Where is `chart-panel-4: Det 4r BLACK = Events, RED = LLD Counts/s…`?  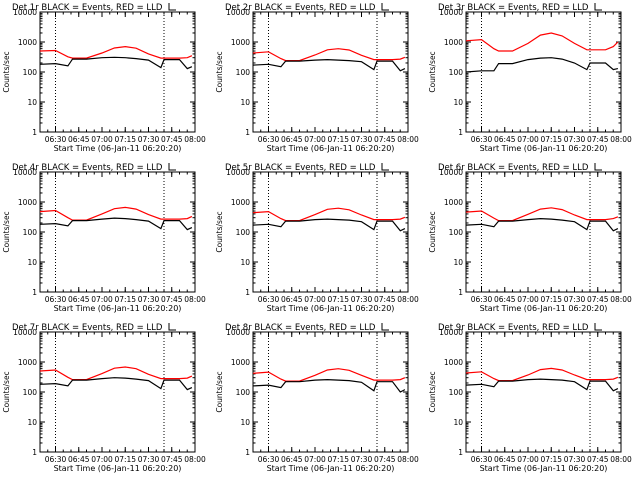
chart-panel-4: Det 4r BLACK = Events, RED = LLD Counts/s… is located at coordinates (104, 238).